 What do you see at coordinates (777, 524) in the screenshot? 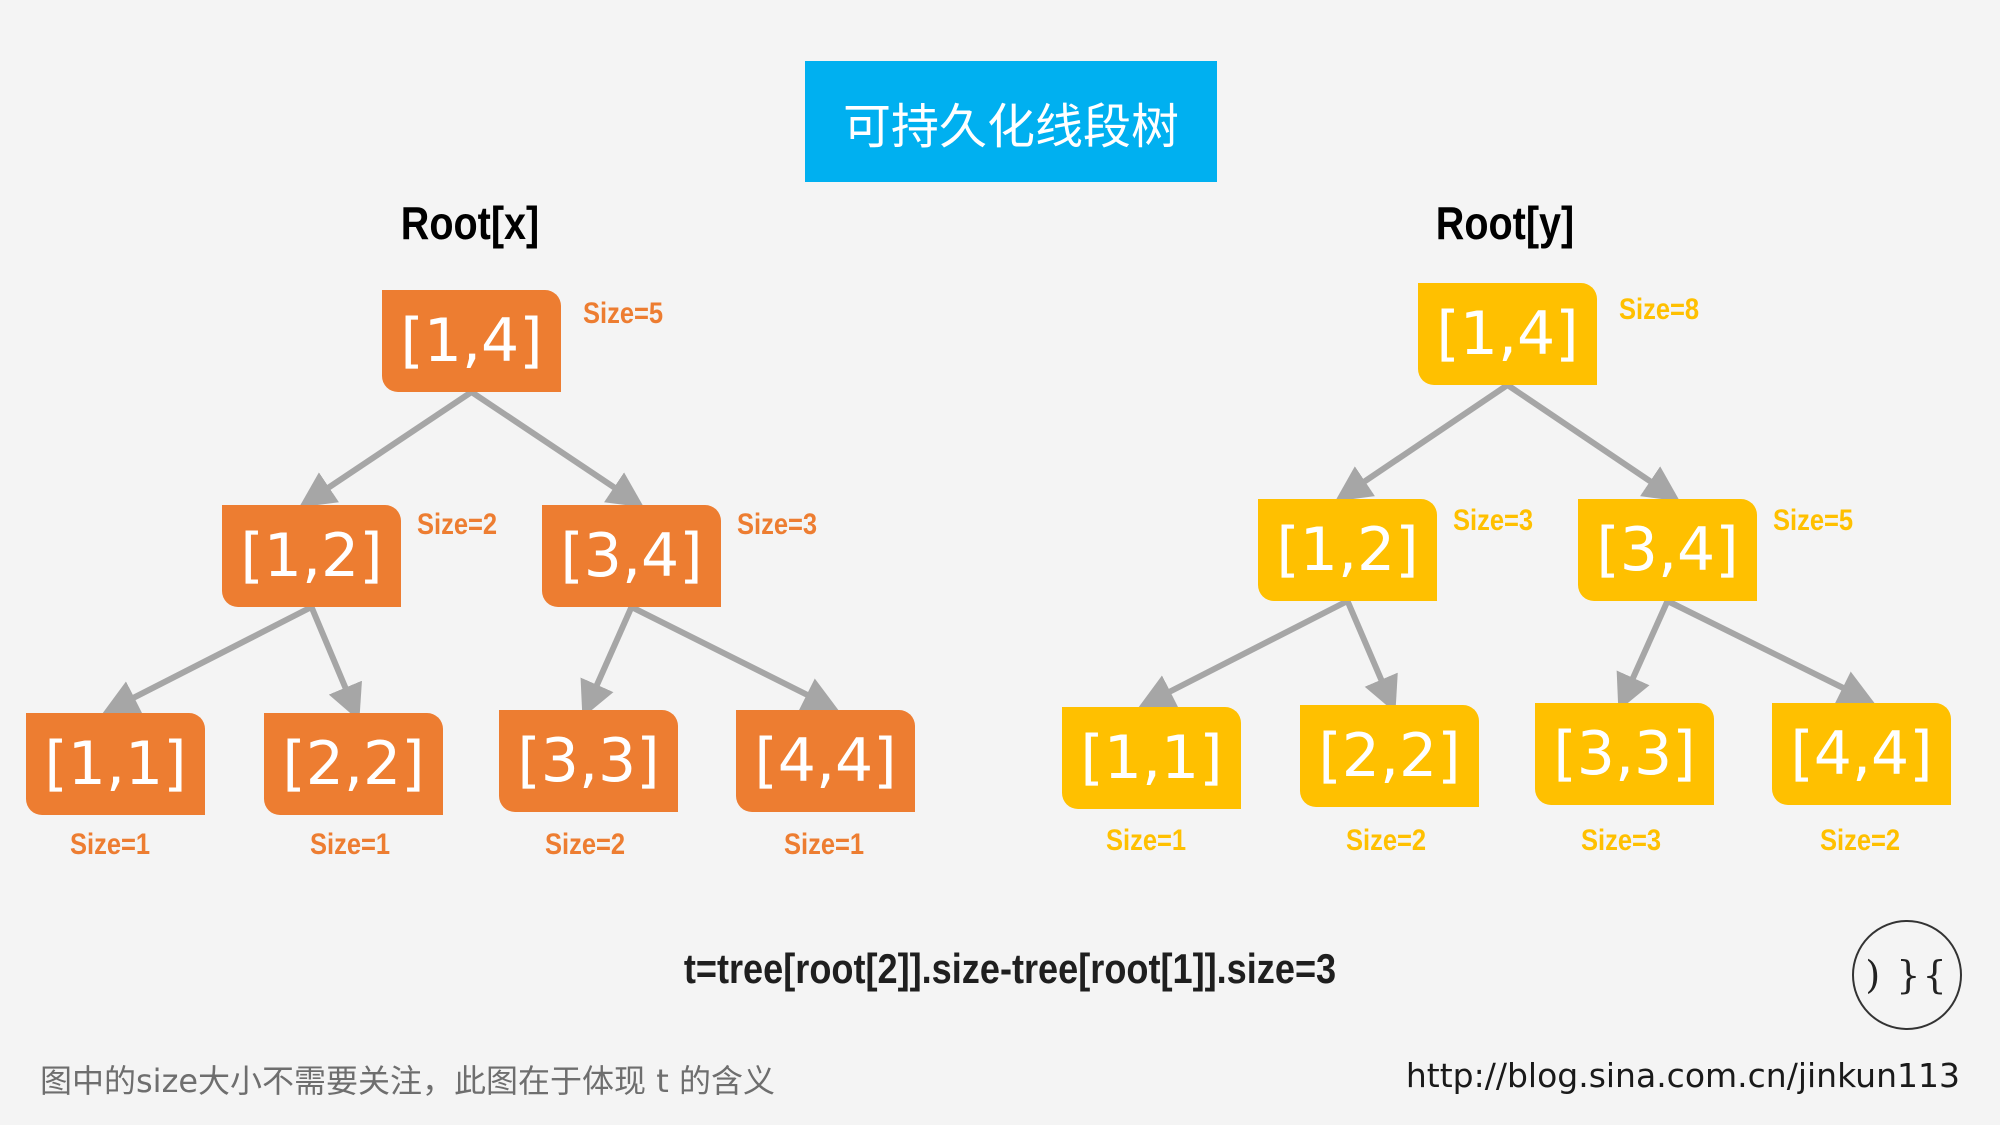
I see `tree-x-size-3-4: Size=3` at bounding box center [777, 524].